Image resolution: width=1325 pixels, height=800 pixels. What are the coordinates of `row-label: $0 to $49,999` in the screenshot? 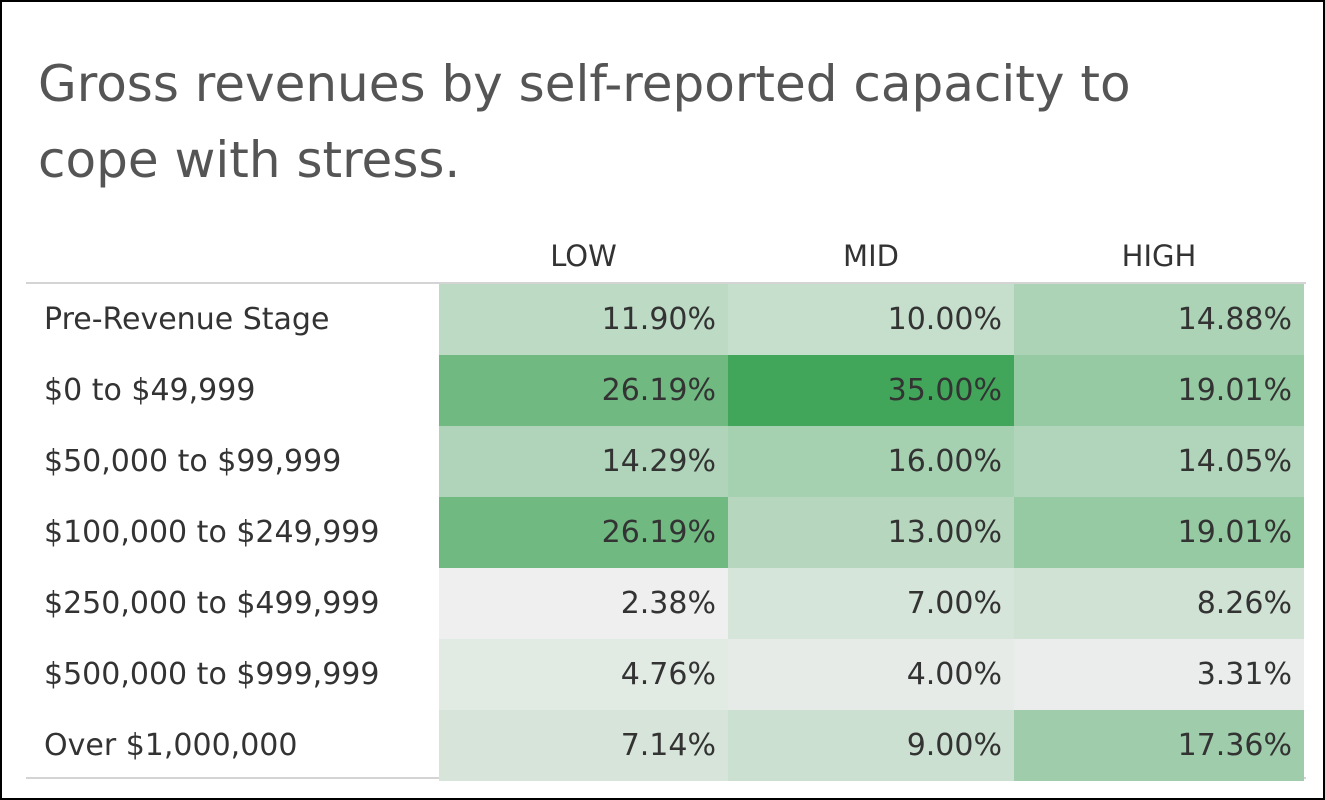 It's located at (150, 390).